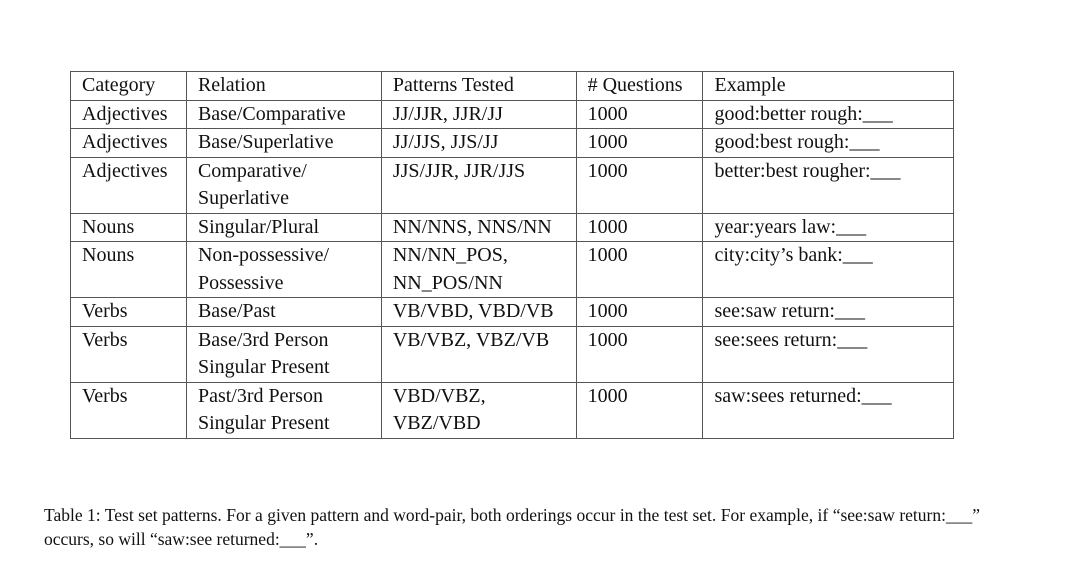  Describe the element at coordinates (128, 86) in the screenshot. I see `header-category: Category` at that location.